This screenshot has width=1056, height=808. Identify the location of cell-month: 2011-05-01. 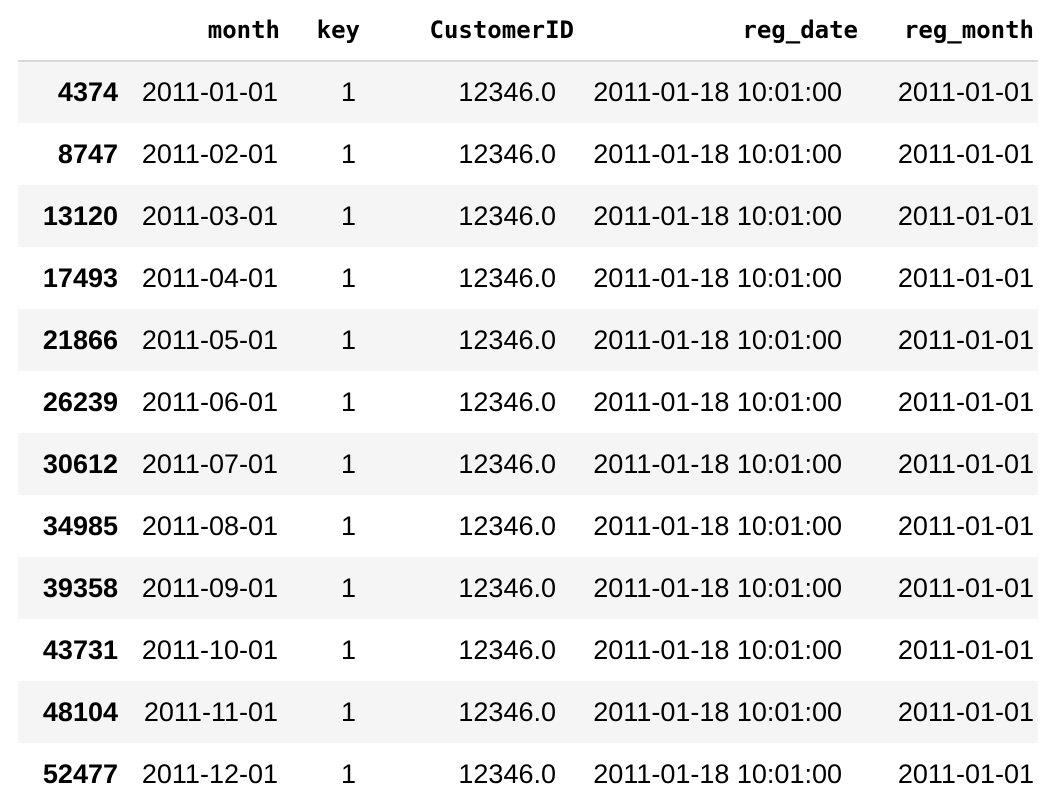
(209, 339).